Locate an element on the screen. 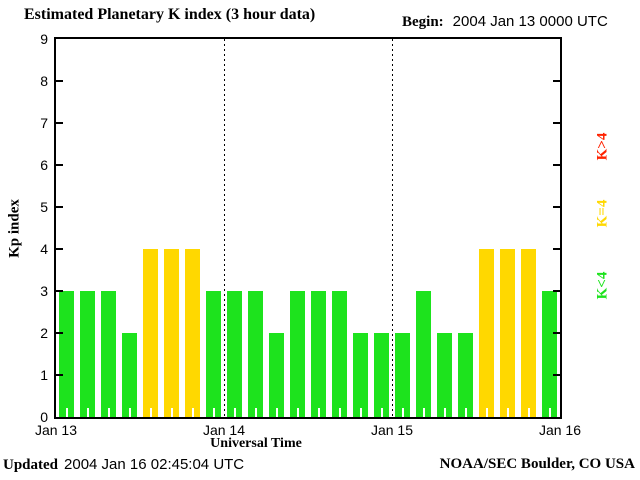 Image resolution: width=640 pixels, height=480 pixels. begin-label: Begin: is located at coordinates (423, 22).